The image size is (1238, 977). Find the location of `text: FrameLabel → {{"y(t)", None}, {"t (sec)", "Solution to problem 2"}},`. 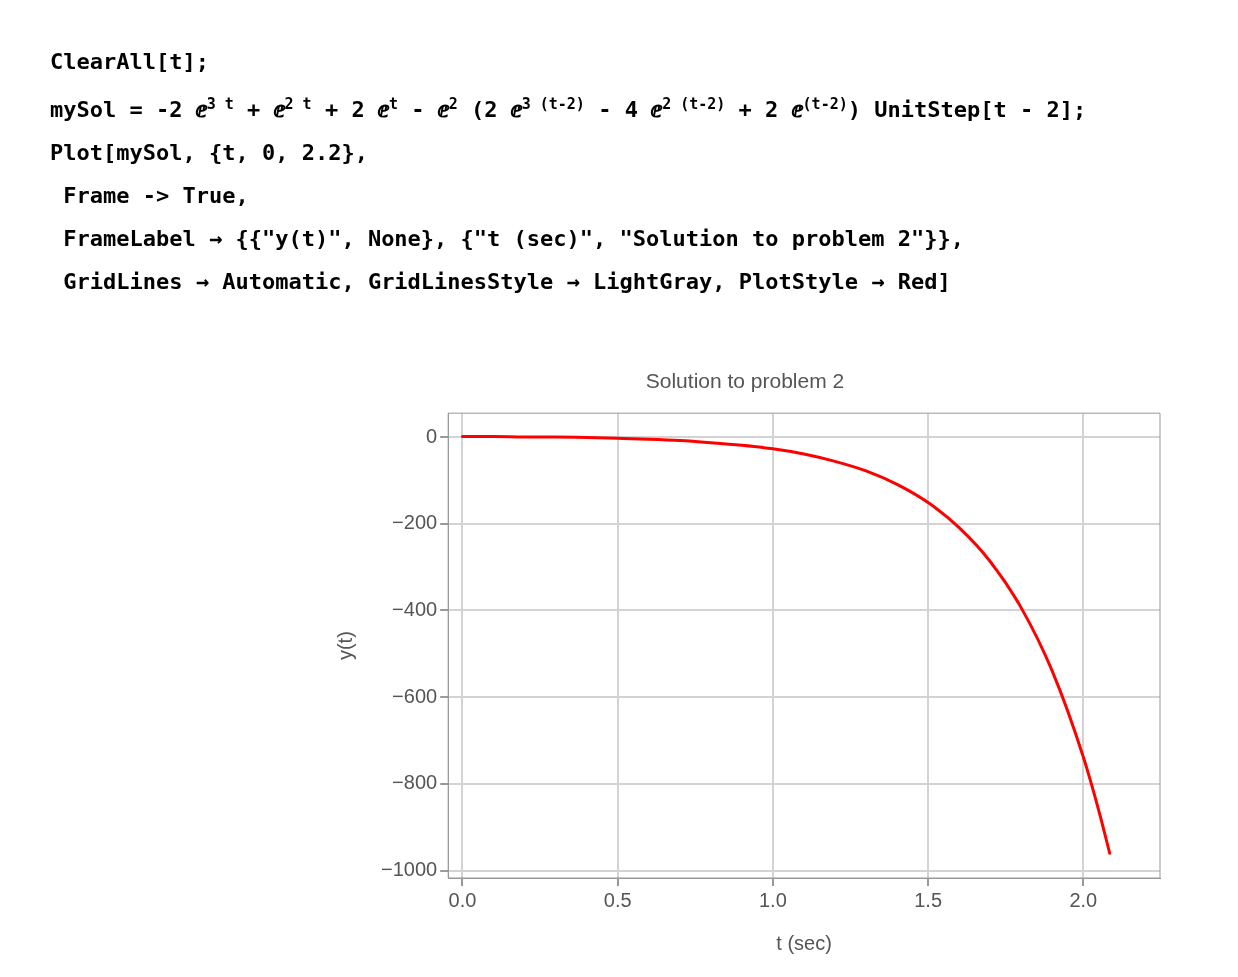

text: FrameLabel → {{"y(t)", None}, {"t (sec)", "Solution to problem 2"}}, is located at coordinates (513, 239).